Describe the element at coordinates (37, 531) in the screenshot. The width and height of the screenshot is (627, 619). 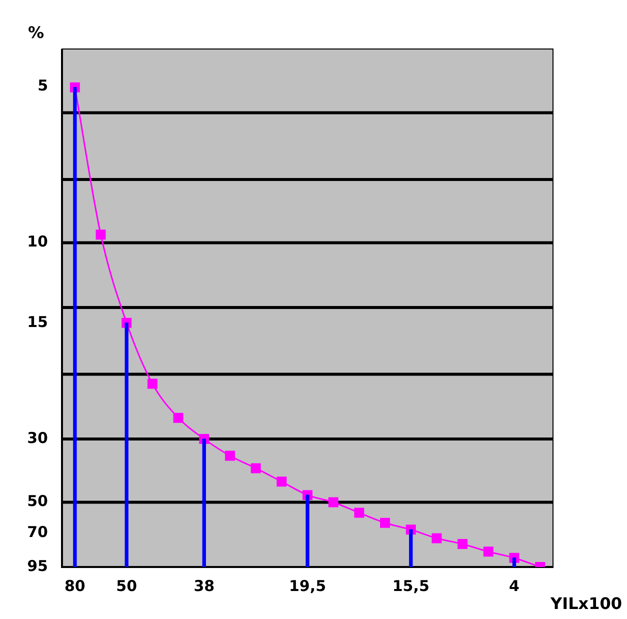
I see `text: 70` at that location.